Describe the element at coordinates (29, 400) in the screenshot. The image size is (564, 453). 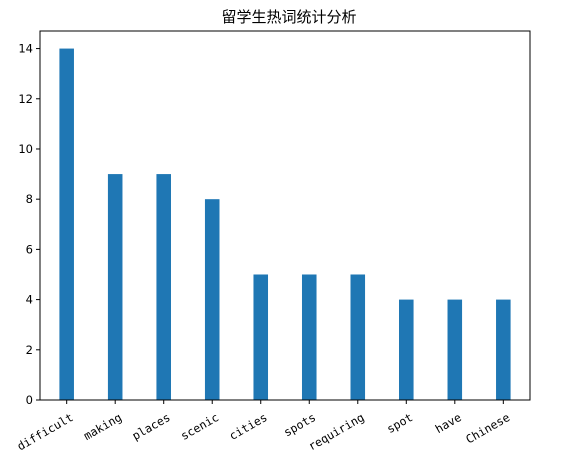
I see `y-tick-label: 0` at that location.